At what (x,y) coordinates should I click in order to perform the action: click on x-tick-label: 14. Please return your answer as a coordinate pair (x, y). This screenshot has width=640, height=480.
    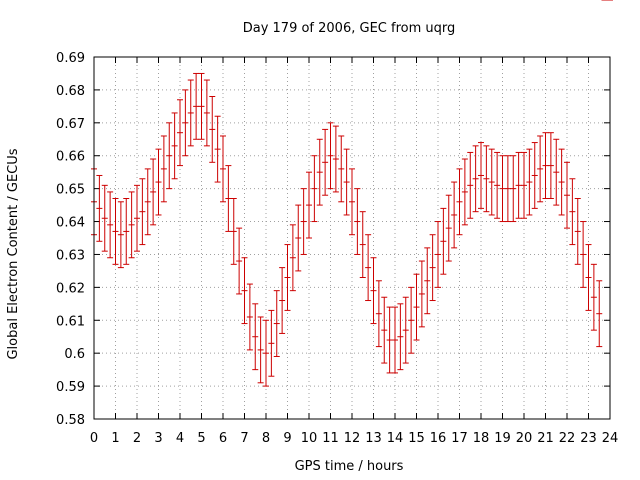
    Looking at the image, I should click on (395, 438).